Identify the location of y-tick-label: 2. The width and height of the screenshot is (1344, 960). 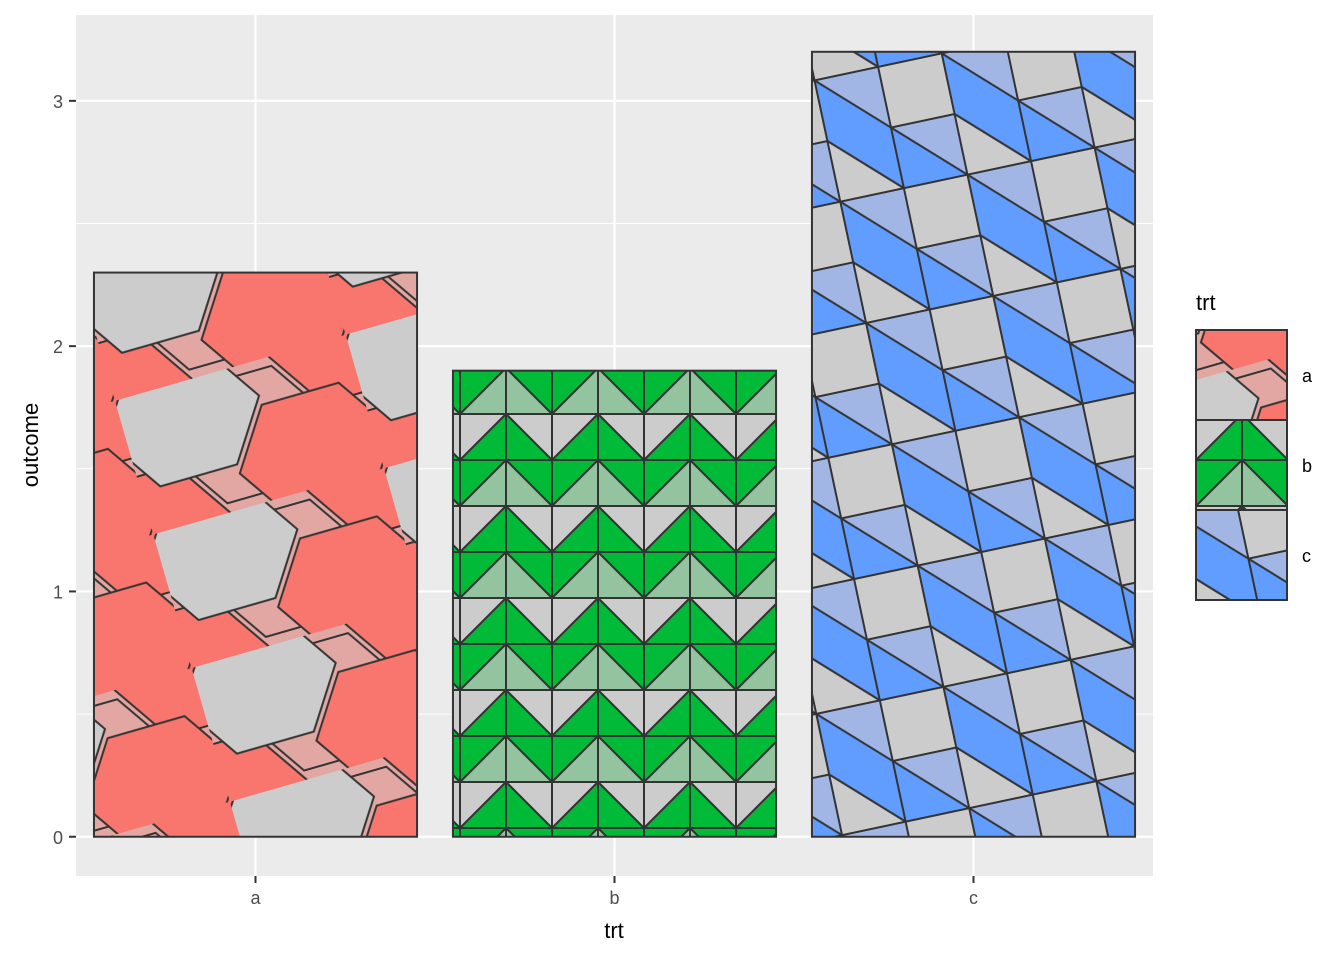
(58, 347).